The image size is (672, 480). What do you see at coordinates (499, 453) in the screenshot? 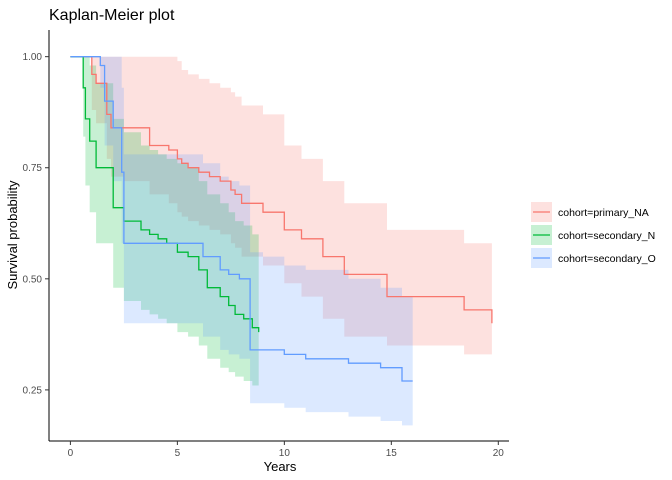
I see `x-tick-label: 20` at bounding box center [499, 453].